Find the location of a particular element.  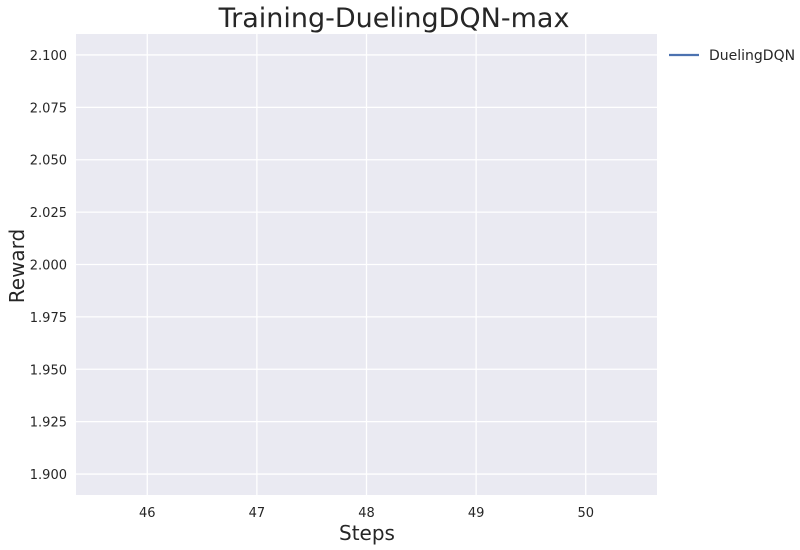

y-tick-label: 2.100 is located at coordinates (48, 56).